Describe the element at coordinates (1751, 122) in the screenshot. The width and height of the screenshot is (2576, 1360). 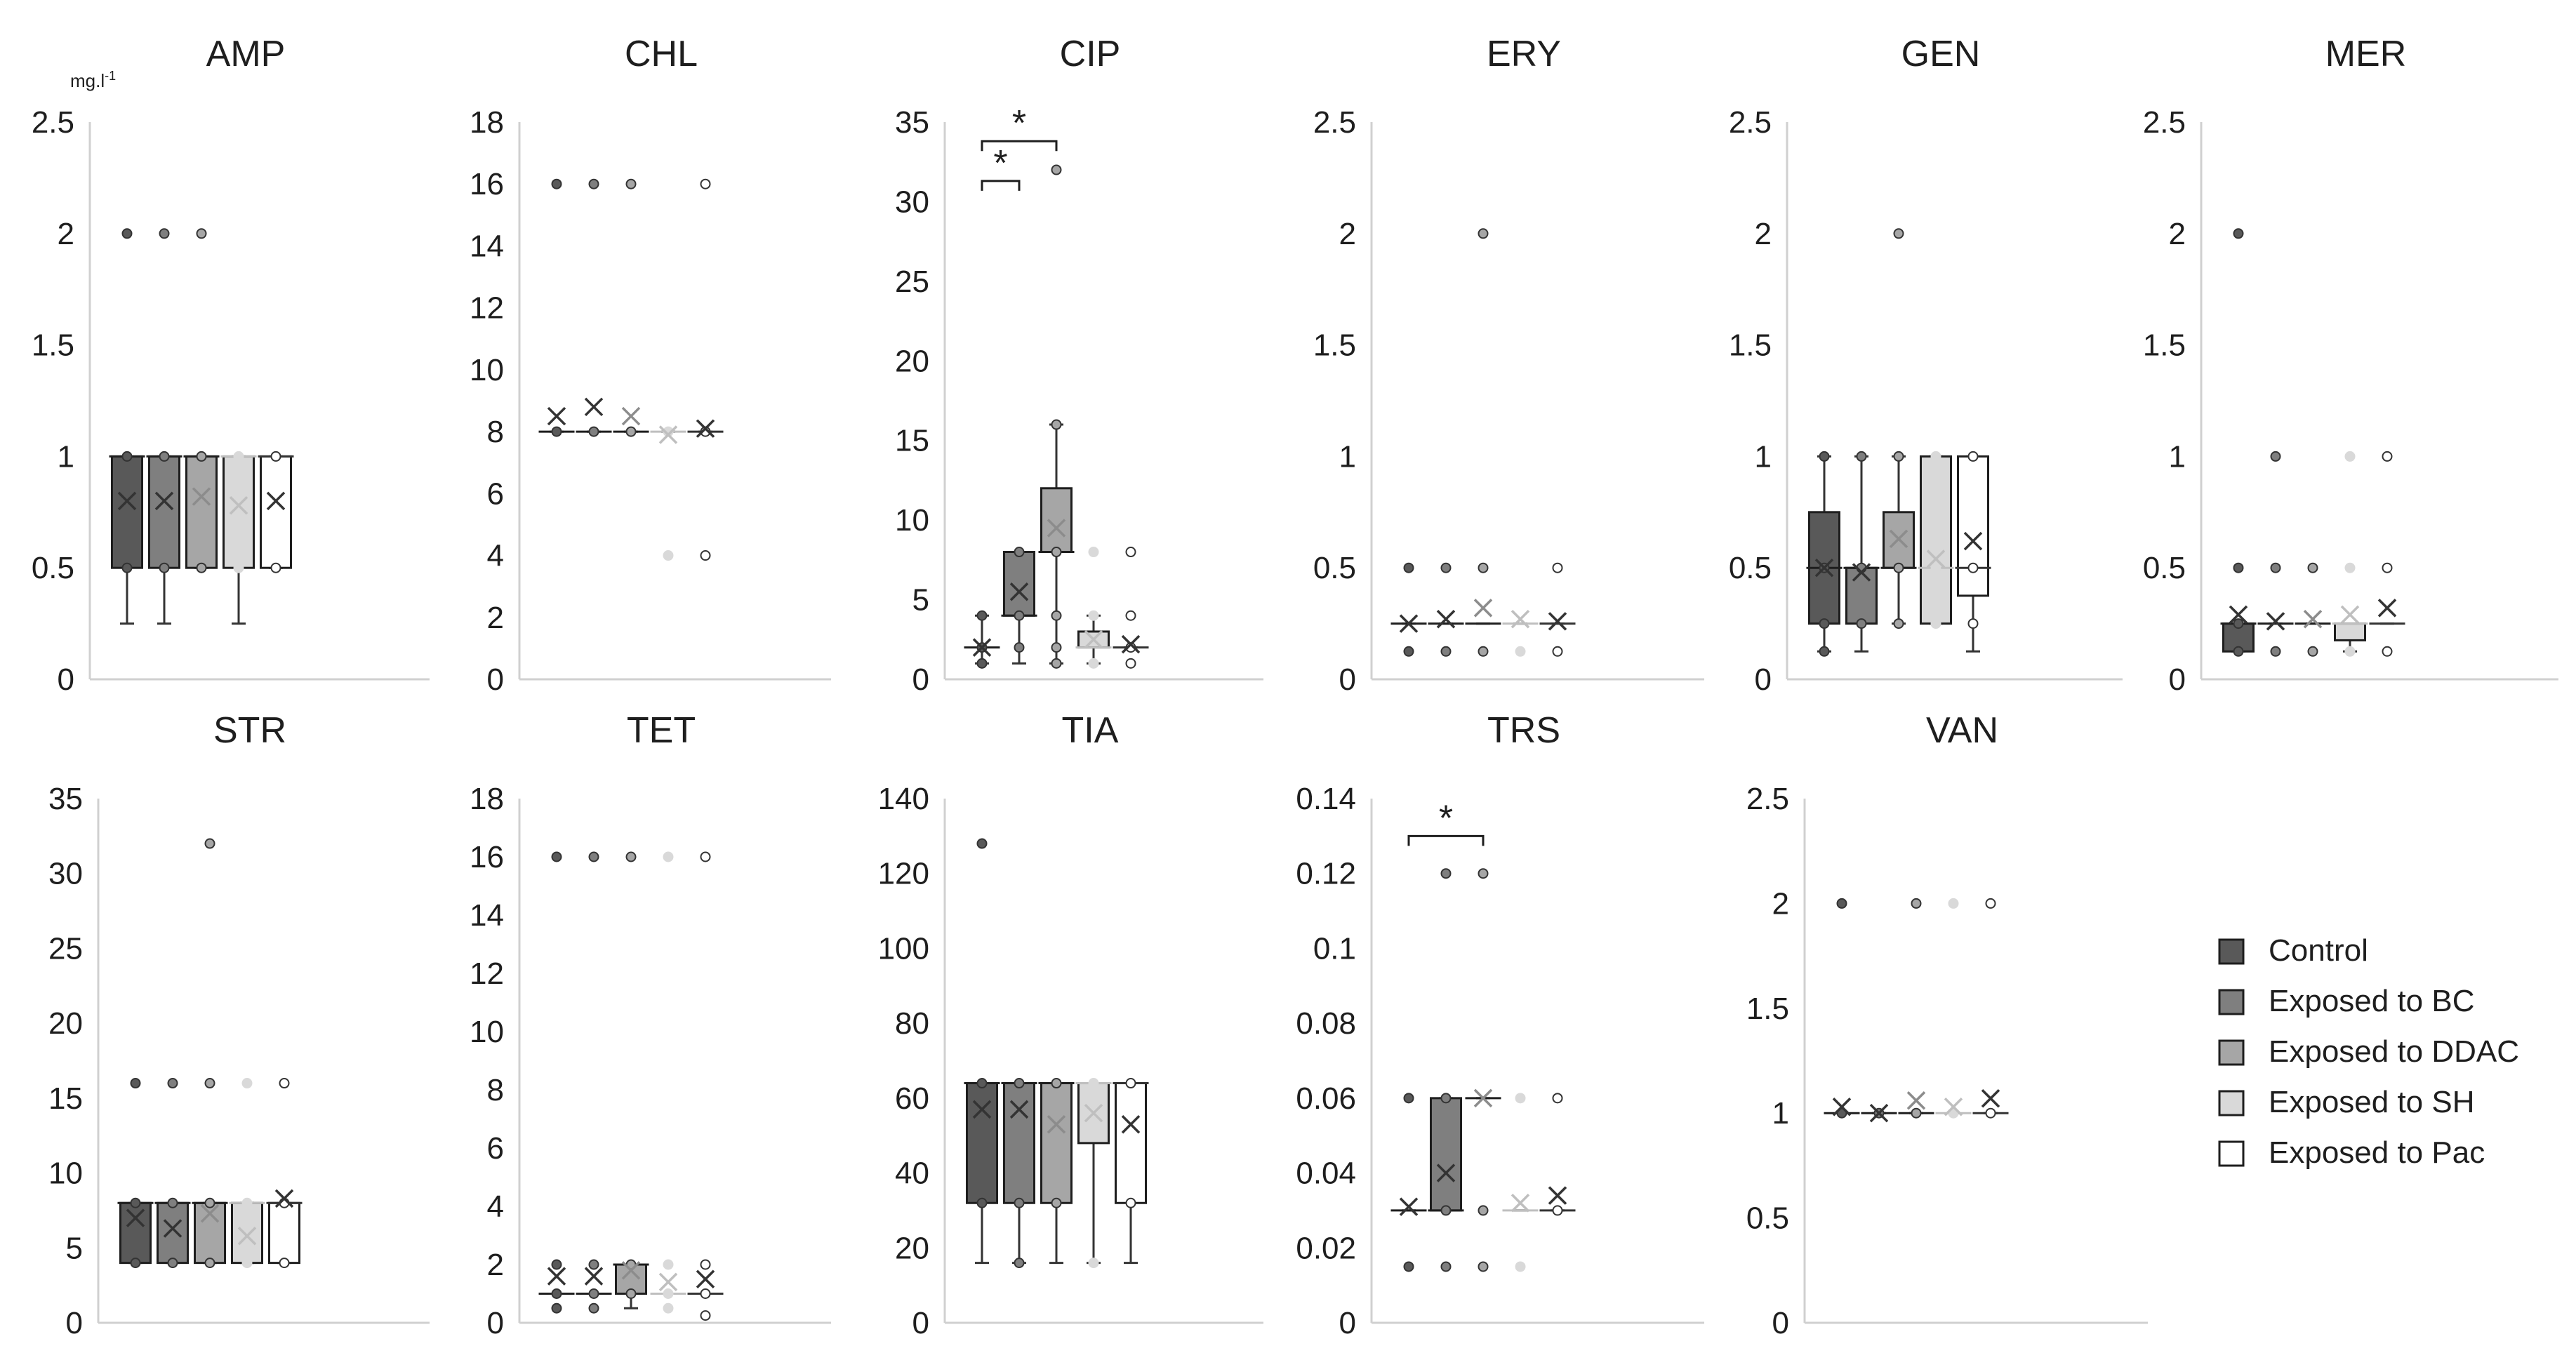
I see `y-tick-label: 2.5` at that location.